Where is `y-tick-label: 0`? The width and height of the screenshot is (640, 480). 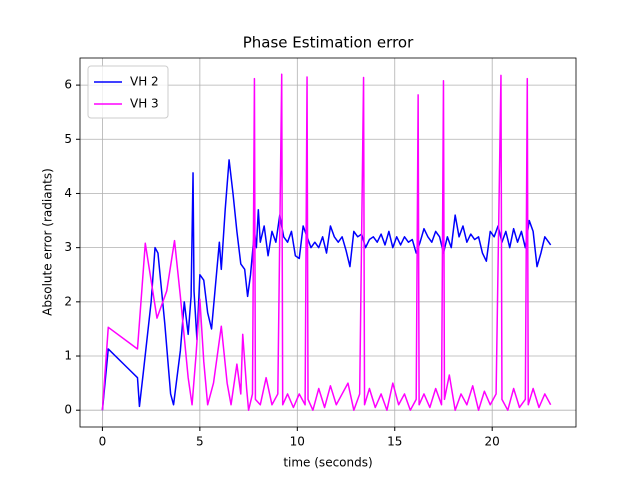
y-tick-label: 0 is located at coordinates (68, 410).